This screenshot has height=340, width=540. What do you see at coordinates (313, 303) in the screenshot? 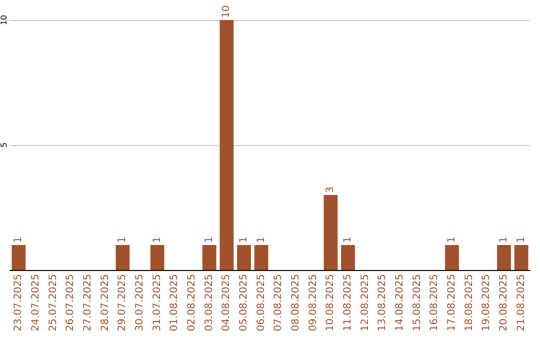
I see `x-tick-label: 09.08.2025` at bounding box center [313, 303].